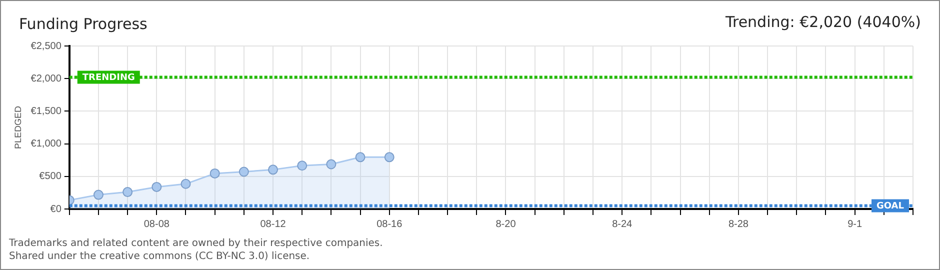 This screenshot has height=270, width=940. Describe the element at coordinates (46, 78) in the screenshot. I see `y-tick-label: €2,000` at that location.